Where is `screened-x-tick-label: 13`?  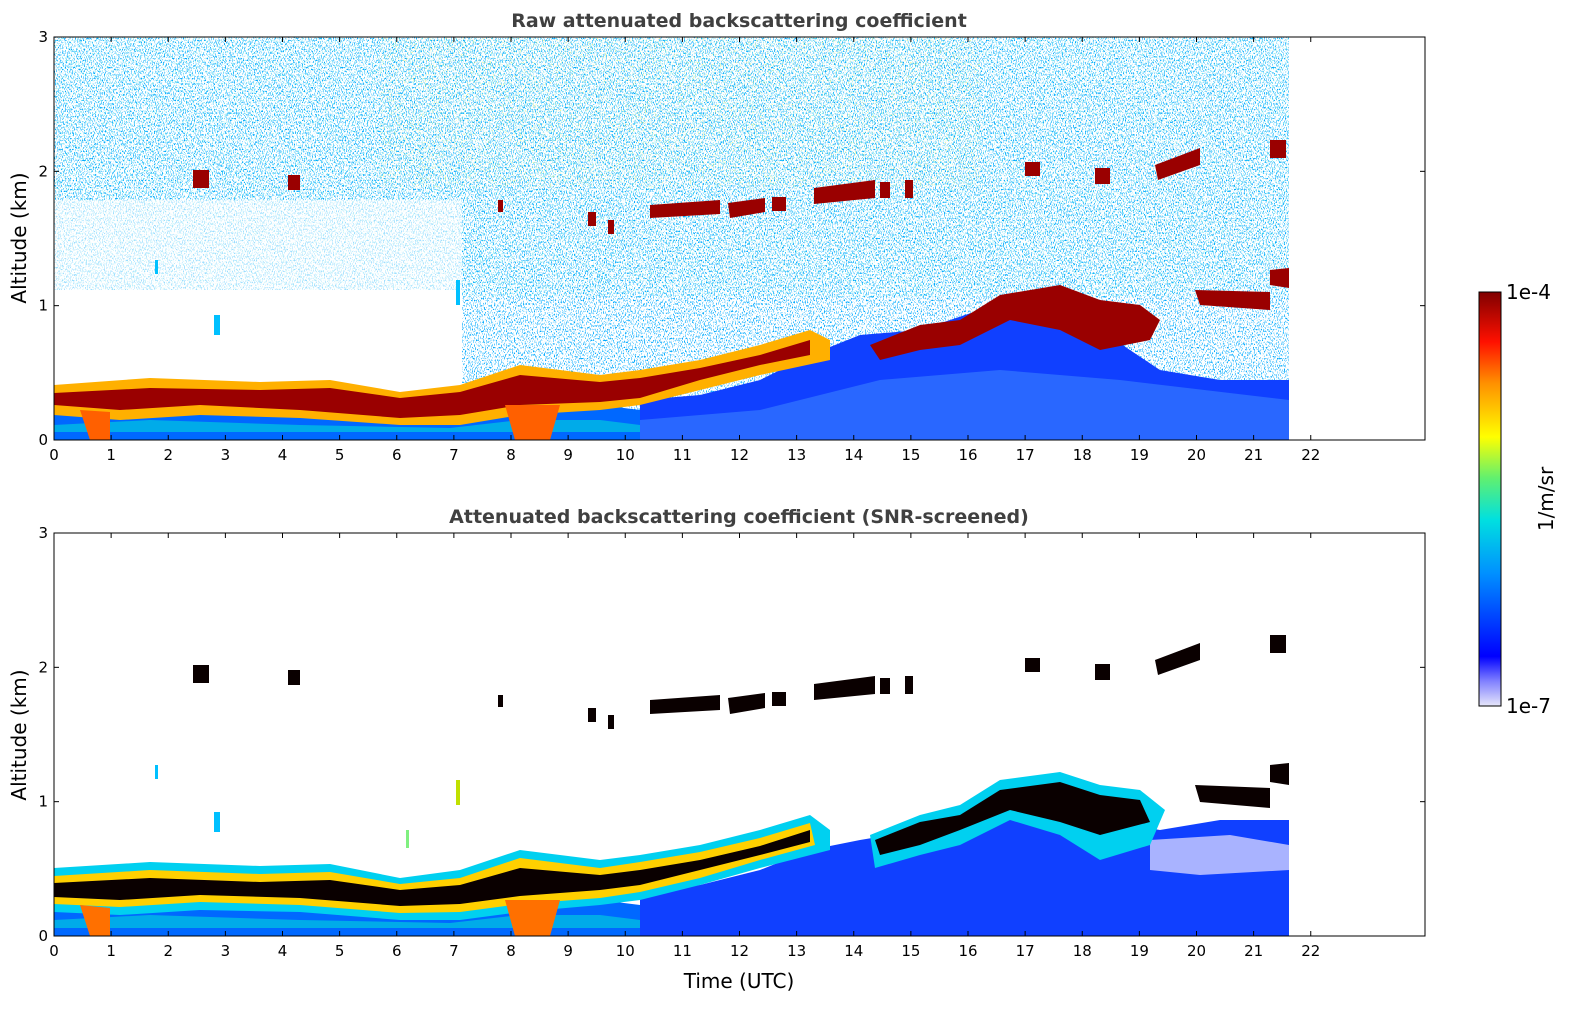 screened-x-tick-label: 13 is located at coordinates (796, 951).